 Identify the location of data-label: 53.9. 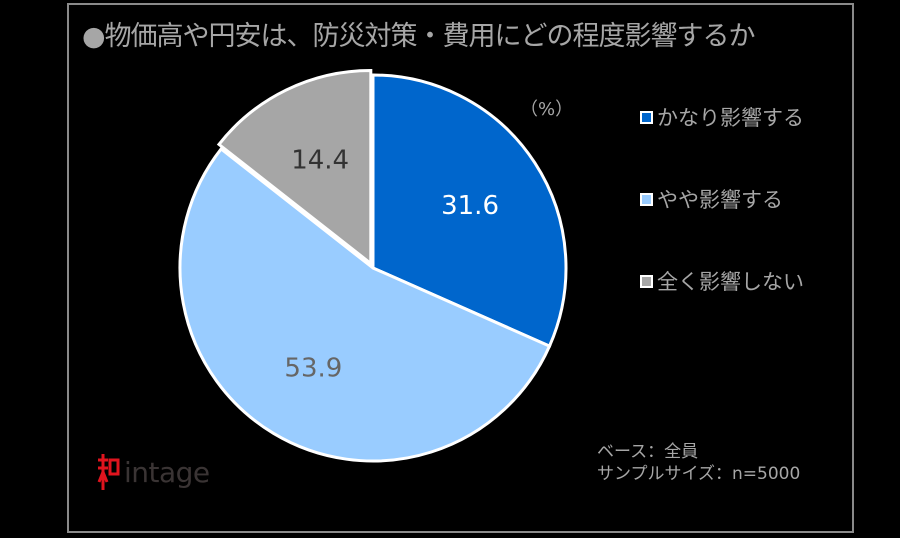
(313, 368).